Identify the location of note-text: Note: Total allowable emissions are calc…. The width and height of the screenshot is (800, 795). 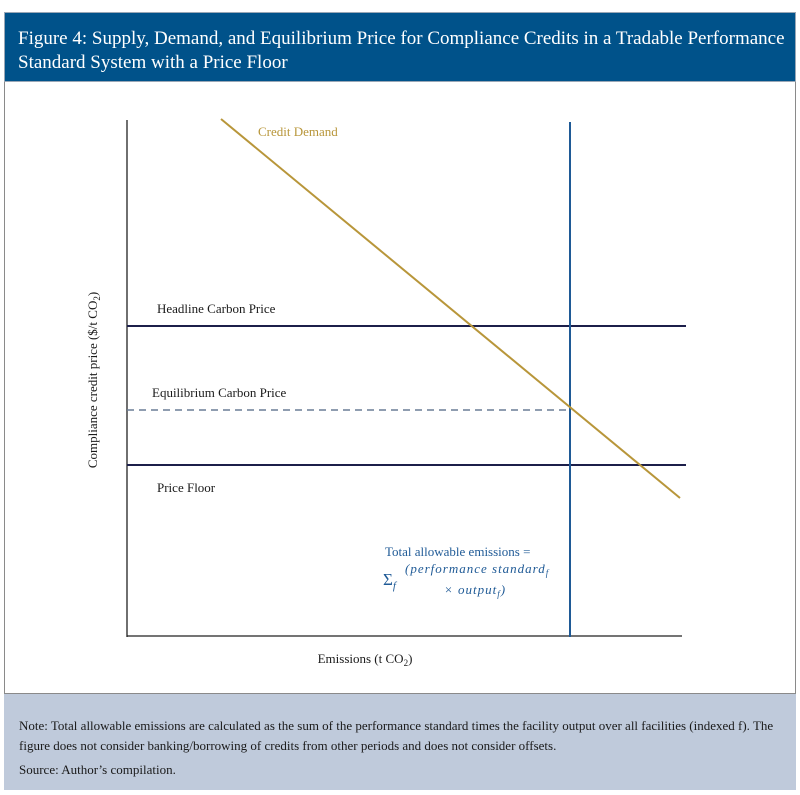
(396, 735).